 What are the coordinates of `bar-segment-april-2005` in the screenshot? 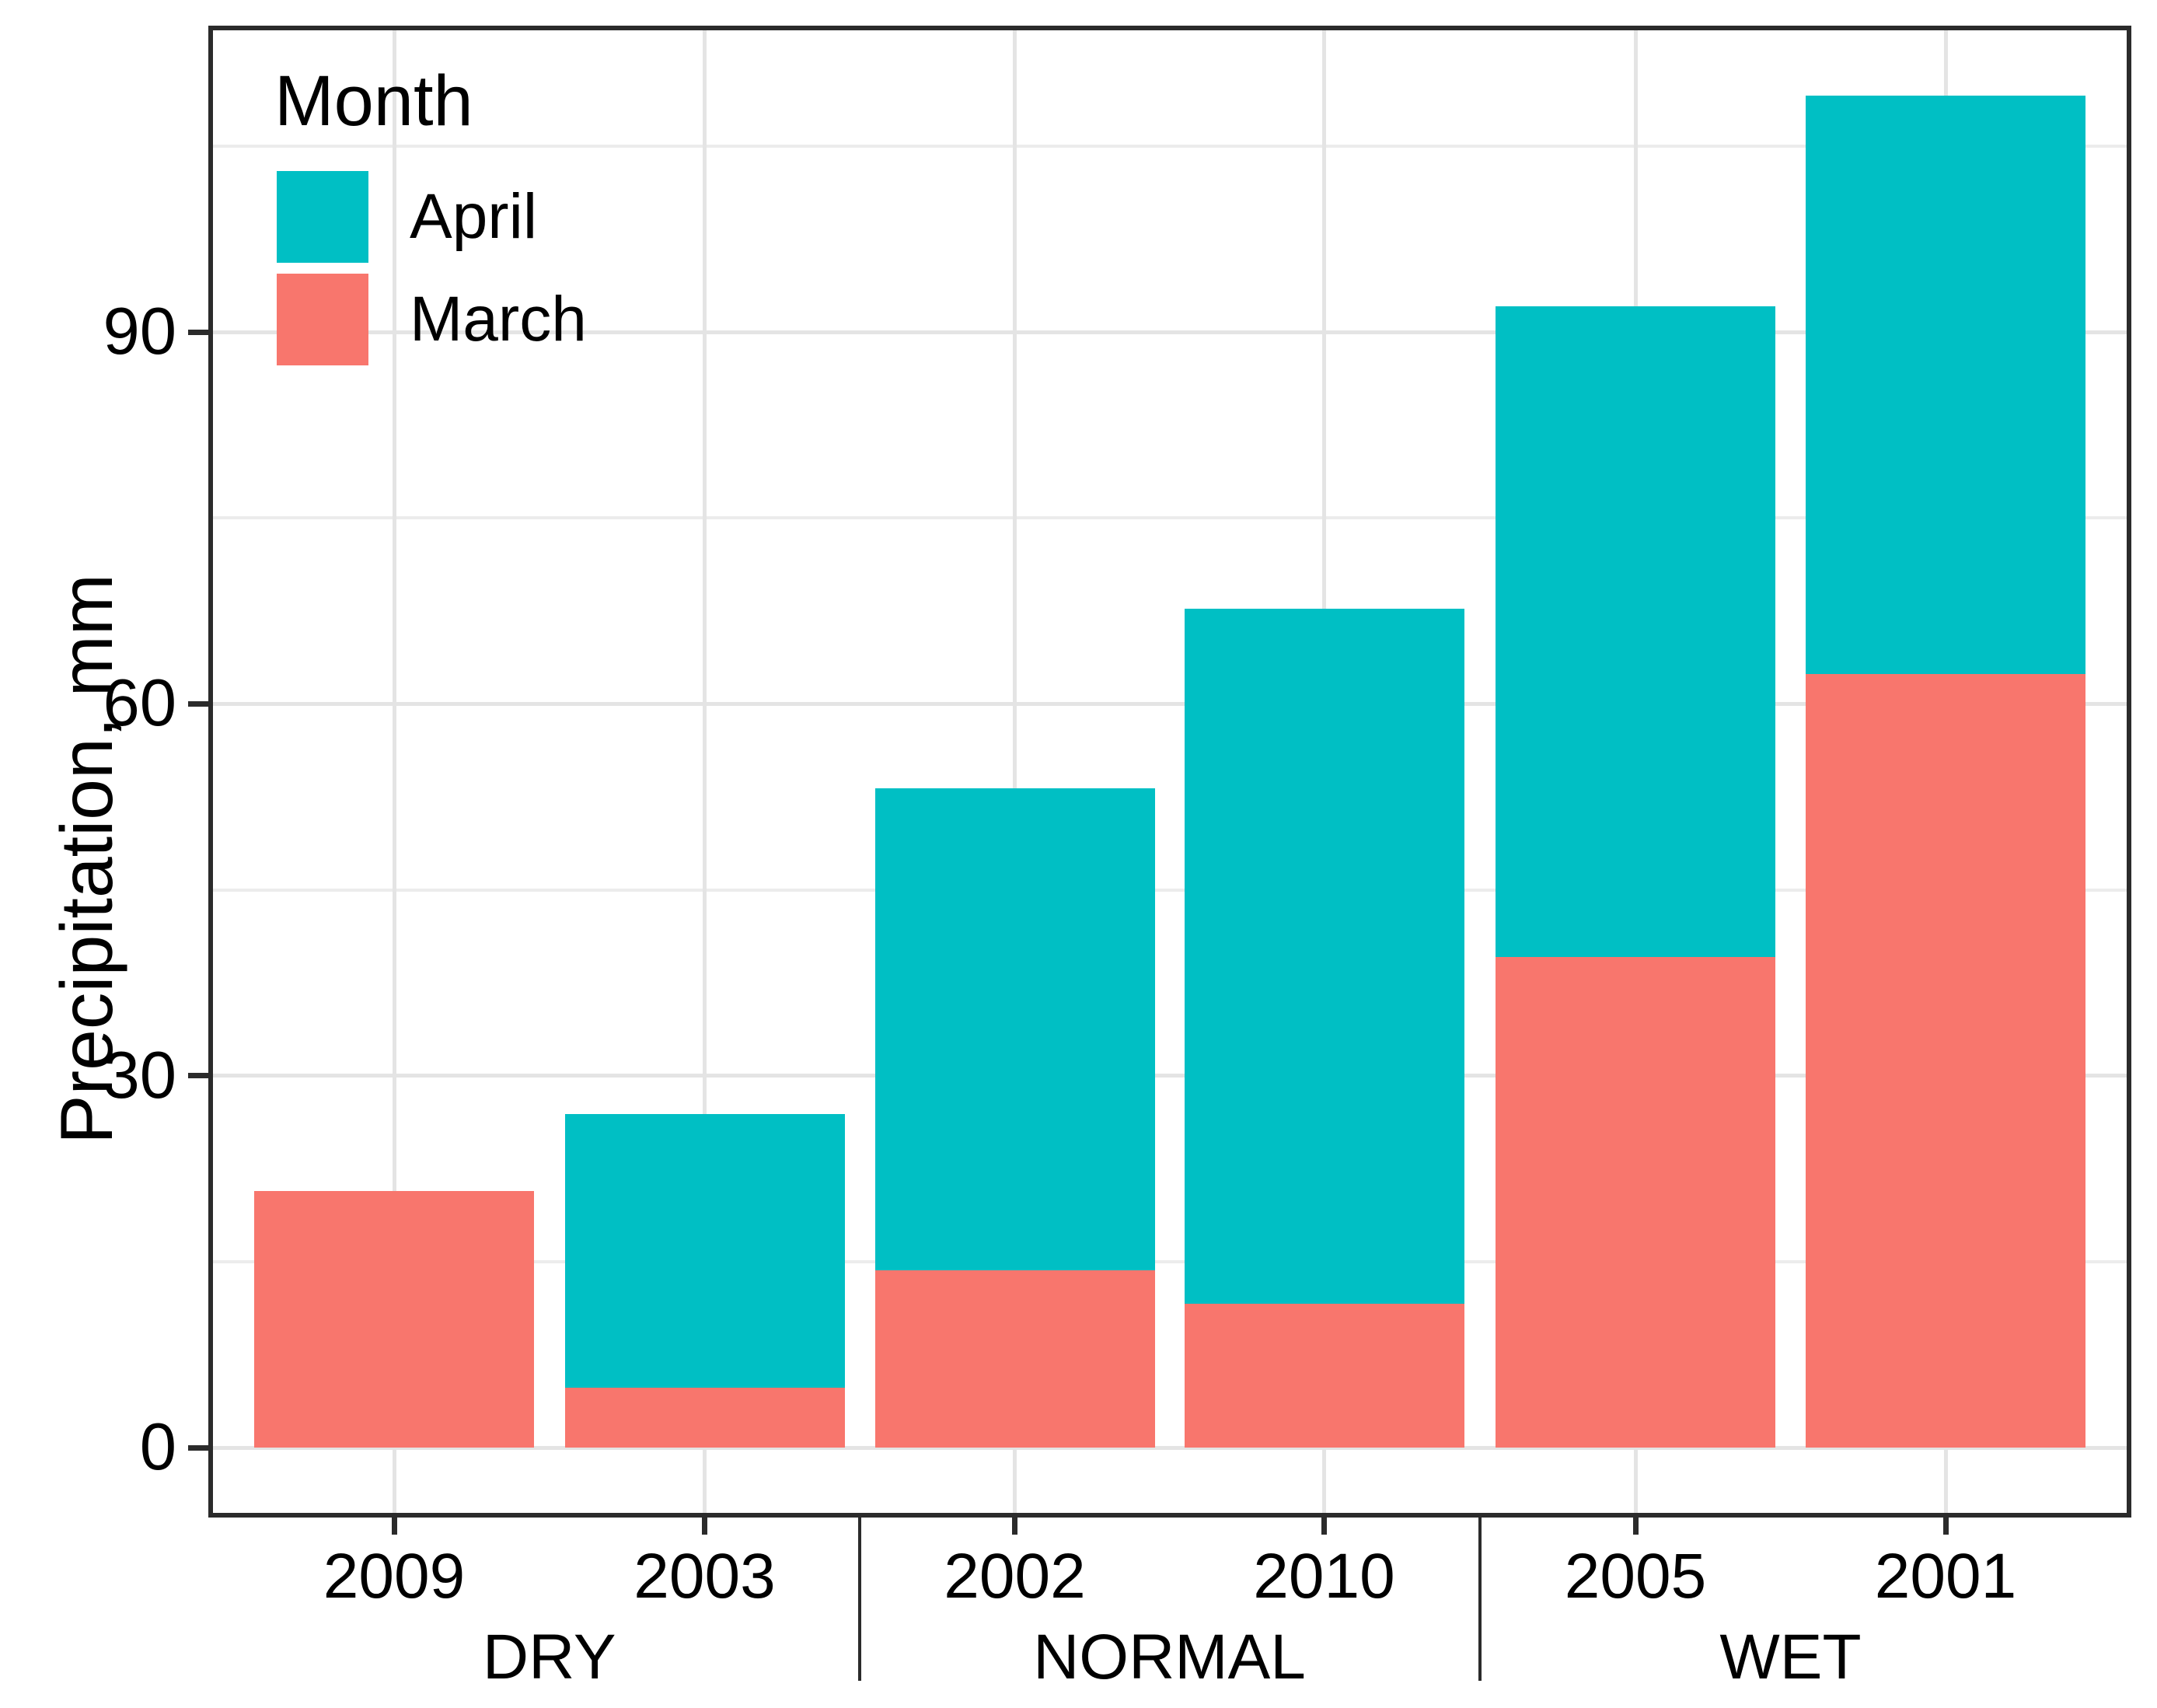 It's located at (1635, 631).